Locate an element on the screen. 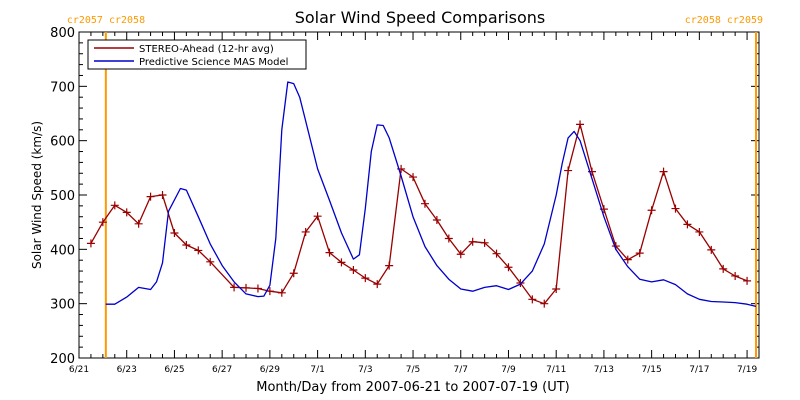 Image resolution: width=800 pixels, height=400 pixels. legend-label-mas: Predictive Science MAS Model is located at coordinates (213, 62).